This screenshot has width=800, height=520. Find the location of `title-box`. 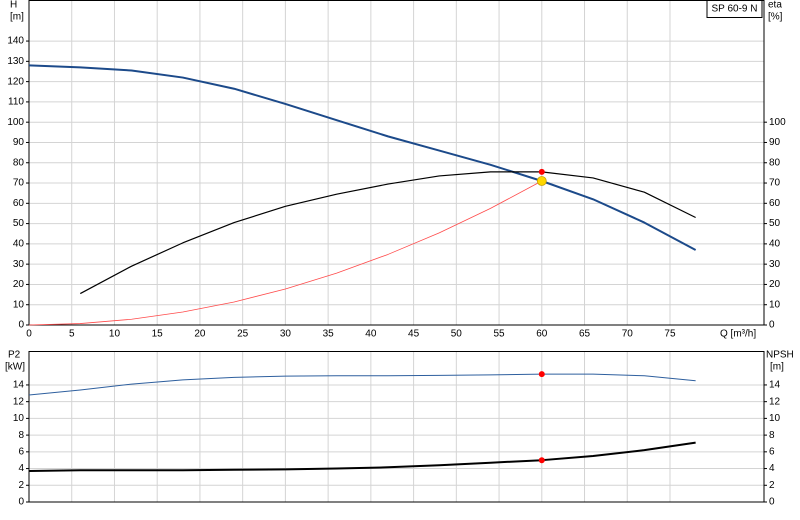

title-box is located at coordinates (734, 9).